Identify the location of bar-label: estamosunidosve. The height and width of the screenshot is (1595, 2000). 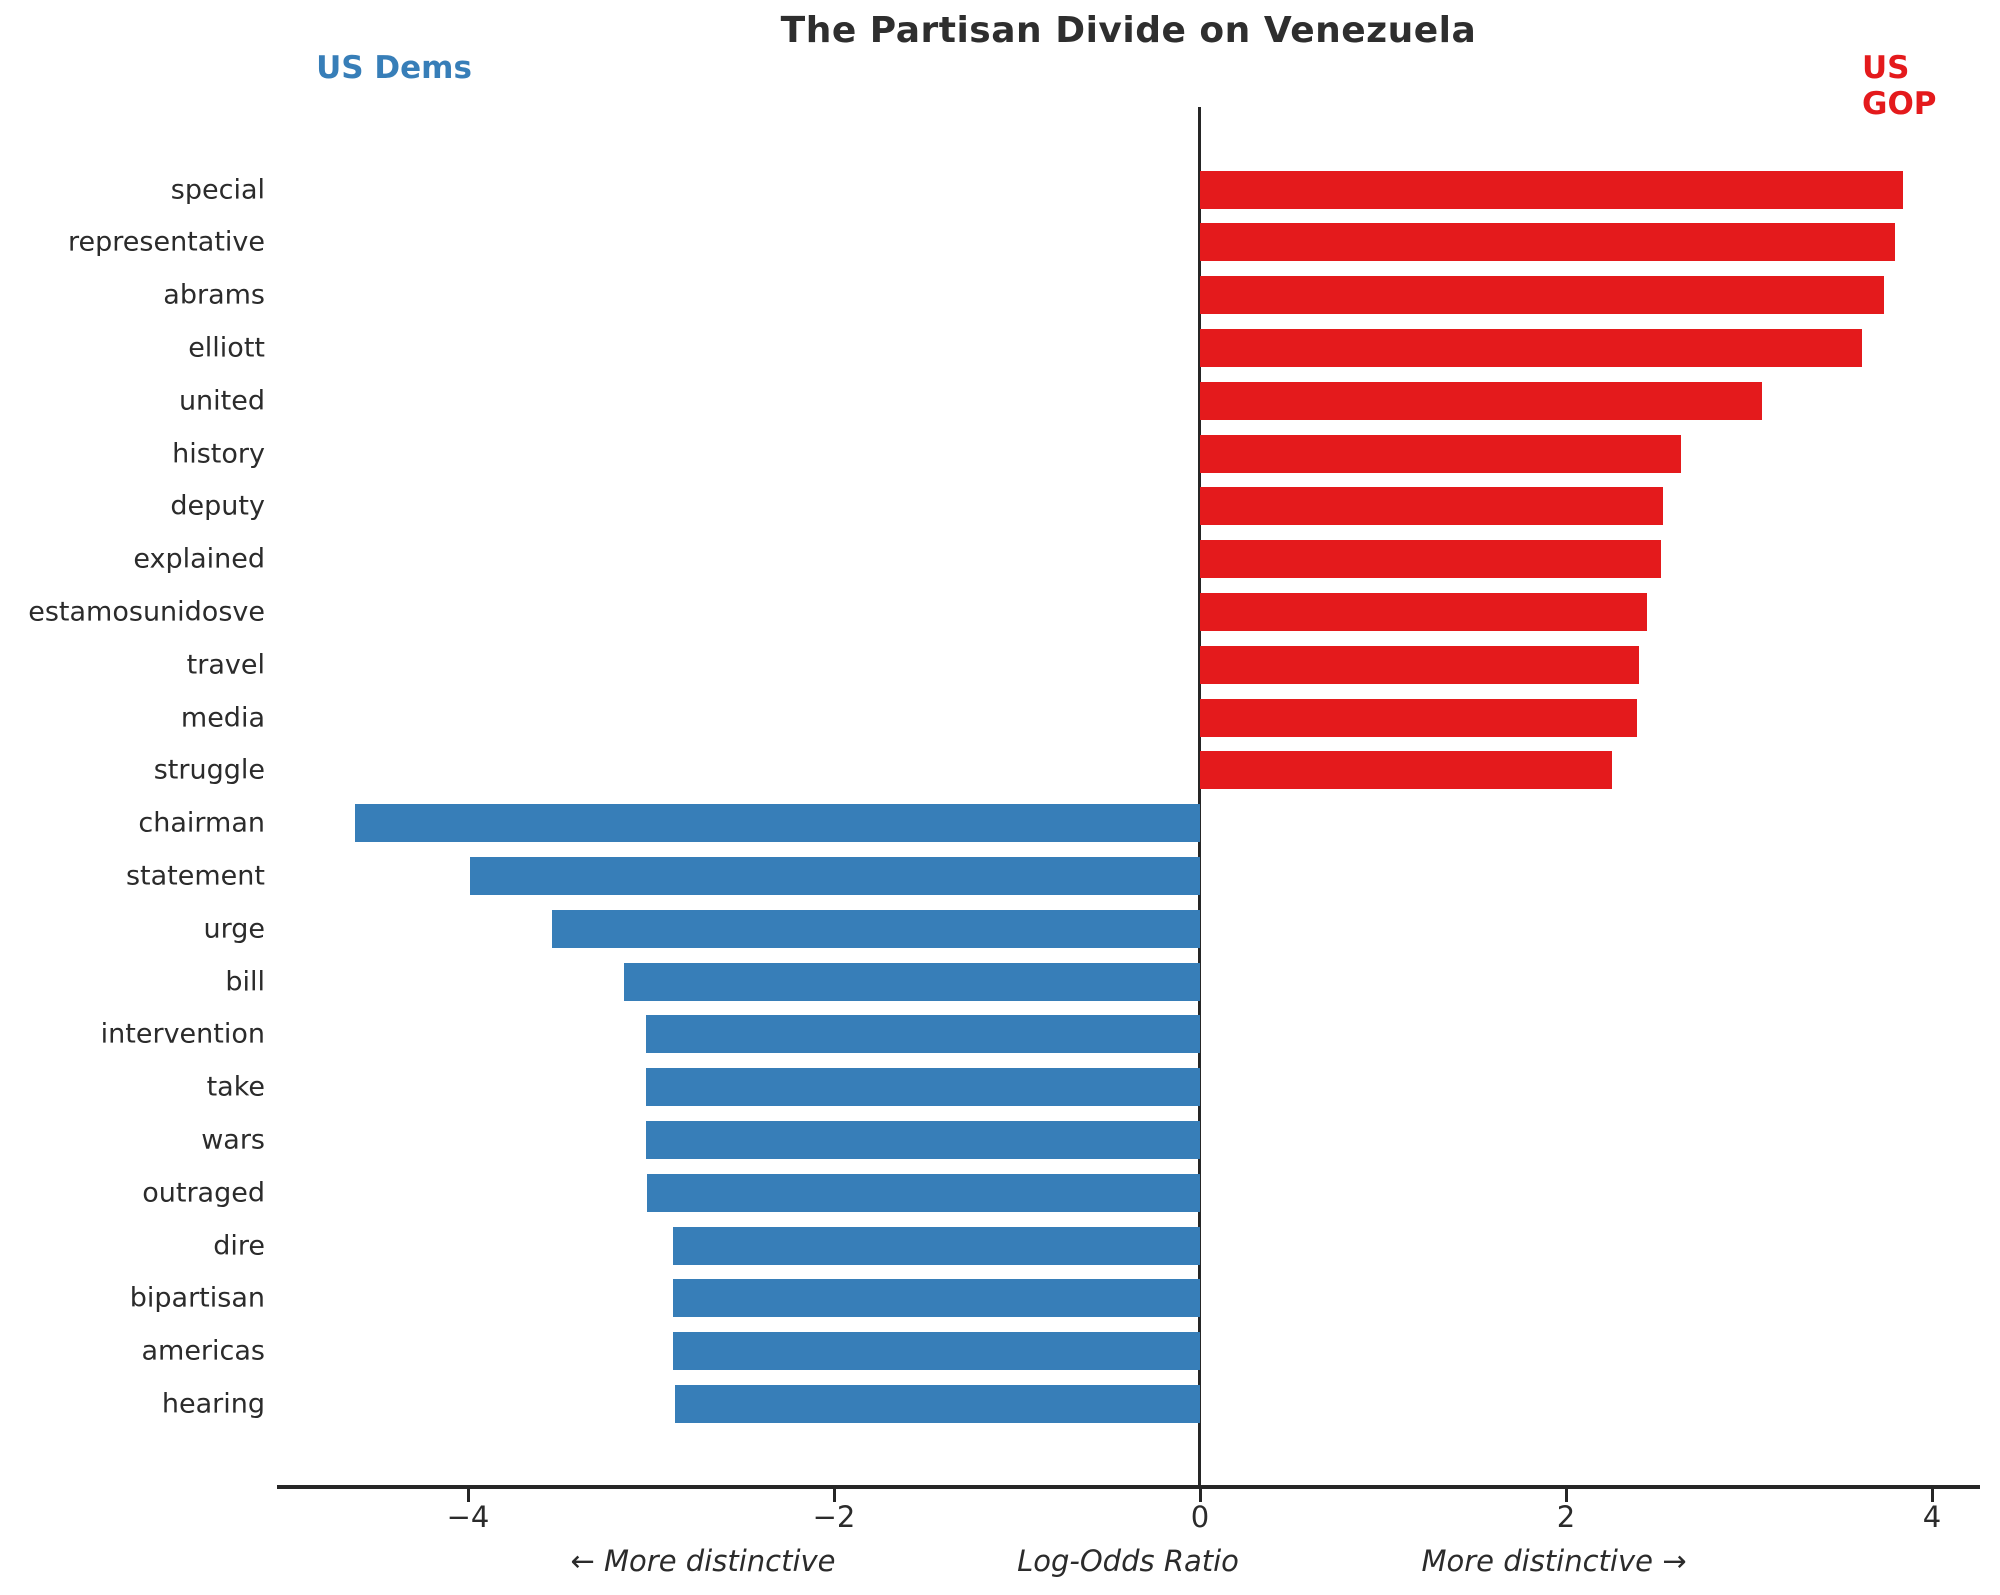
(146, 612).